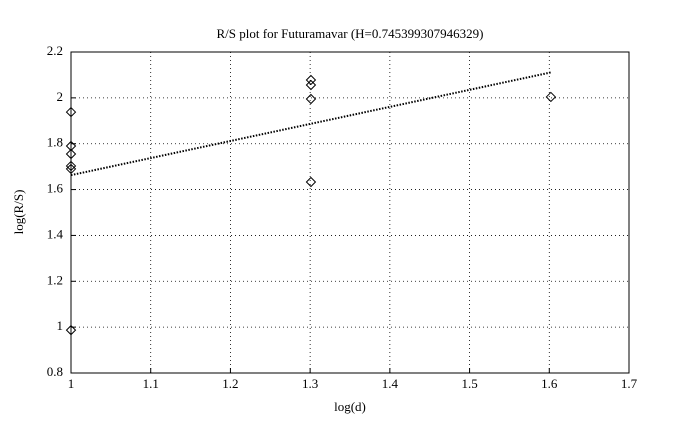 This screenshot has height=430, width=686. Describe the element at coordinates (55, 142) in the screenshot. I see `y-tick-label: 1.8` at that location.